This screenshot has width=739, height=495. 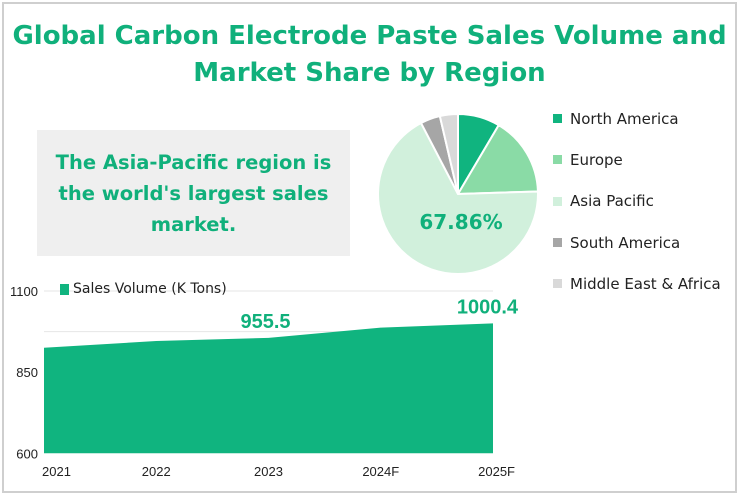 I want to click on y-tick-label: 600, so click(x=27, y=453).